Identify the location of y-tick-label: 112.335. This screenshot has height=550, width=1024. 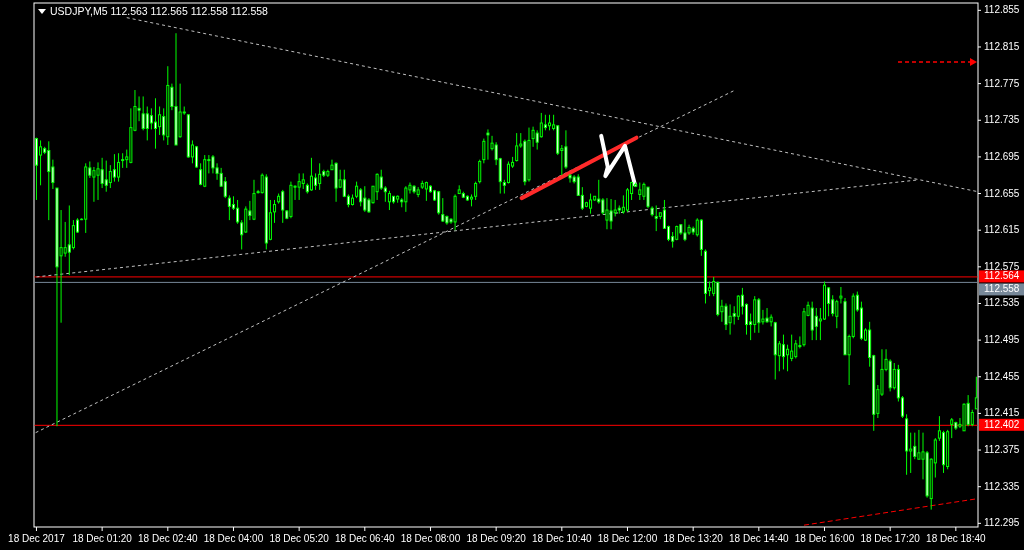
(1002, 486).